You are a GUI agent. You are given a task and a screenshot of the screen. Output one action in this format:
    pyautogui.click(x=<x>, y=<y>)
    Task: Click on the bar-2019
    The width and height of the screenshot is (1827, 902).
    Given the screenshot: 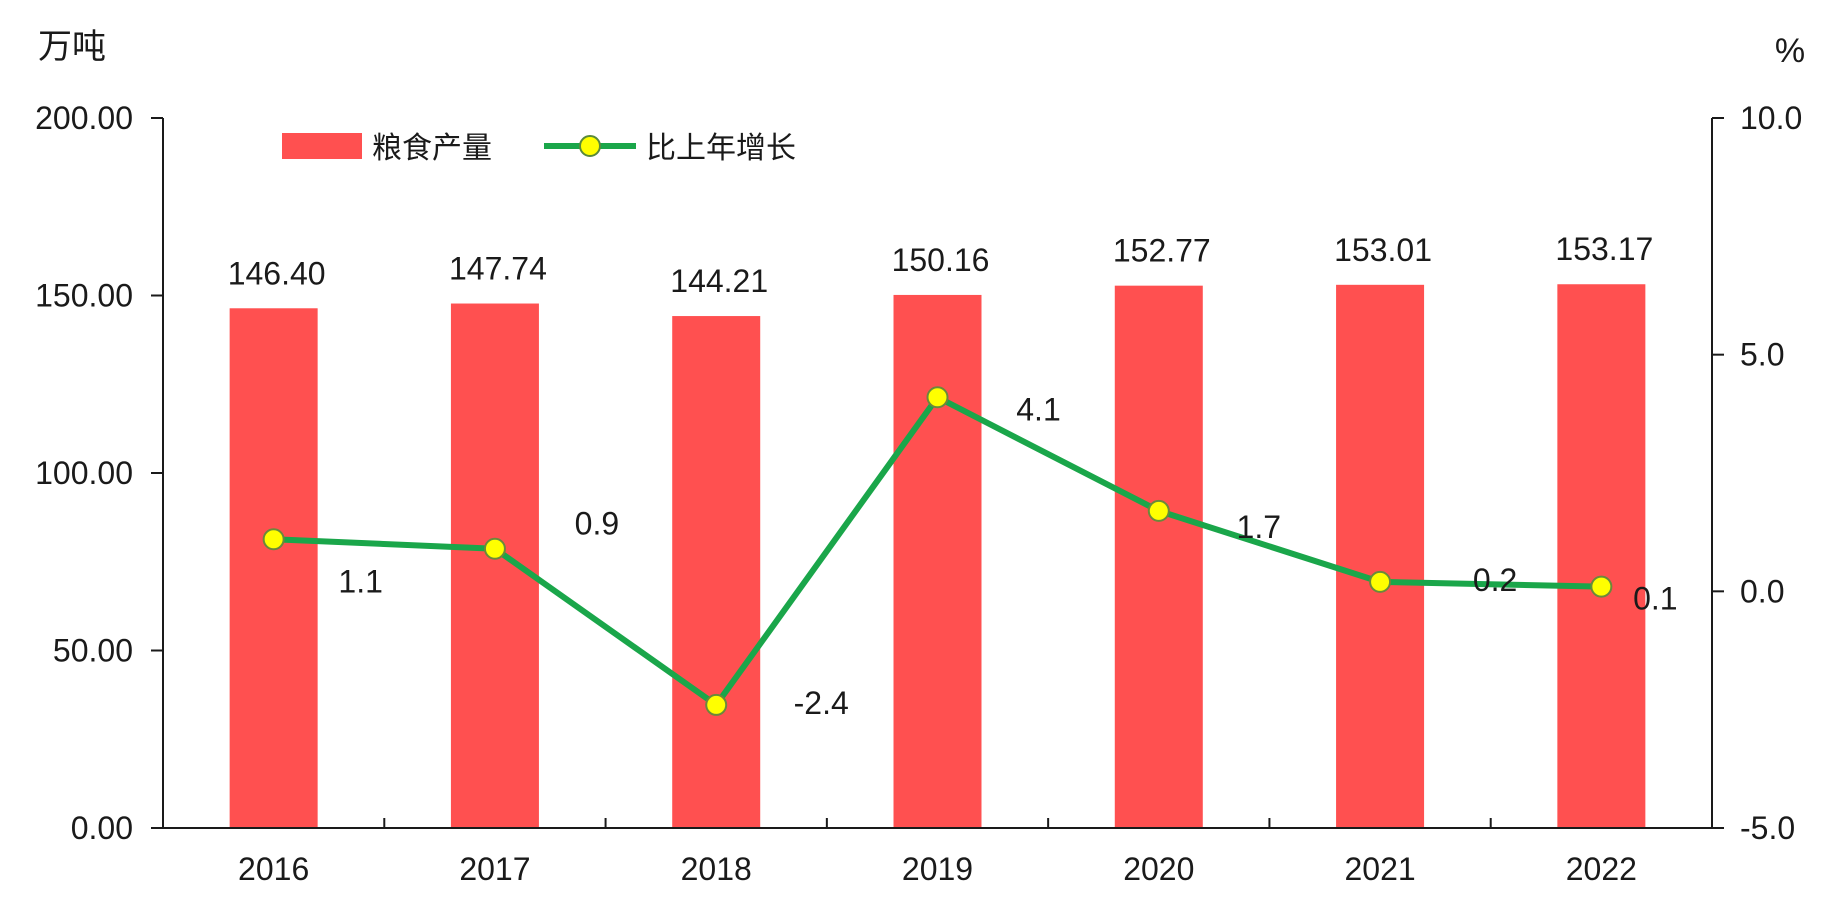 What is the action you would take?
    pyautogui.click(x=937, y=561)
    